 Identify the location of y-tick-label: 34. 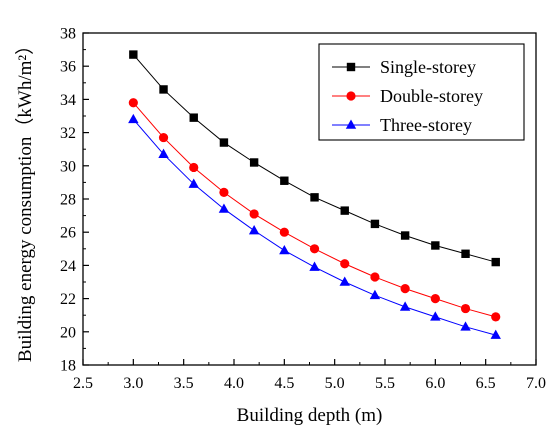
(68, 100).